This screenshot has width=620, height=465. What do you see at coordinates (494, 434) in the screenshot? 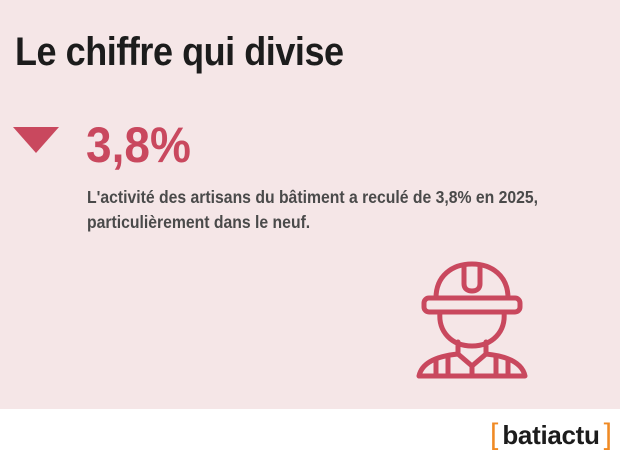
I see `logo-left-bracket: [` at bounding box center [494, 434].